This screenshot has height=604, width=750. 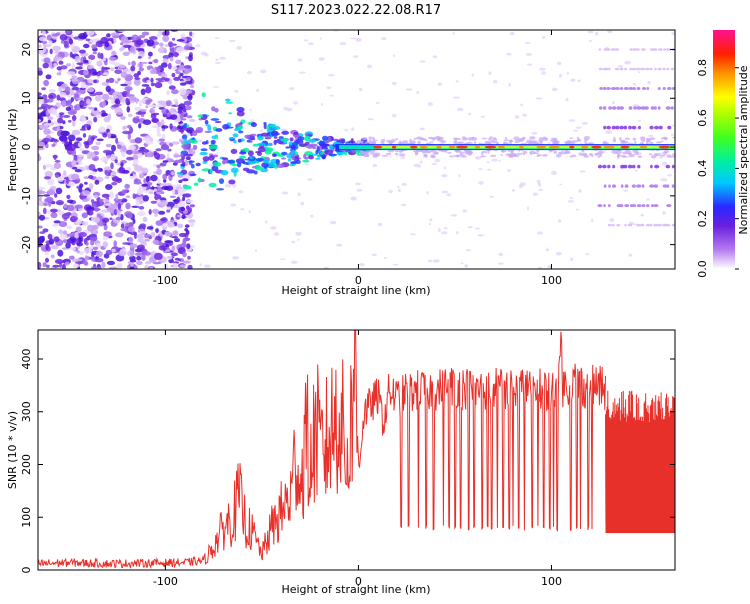 I want to click on snr-band-line, so click(x=640, y=462).